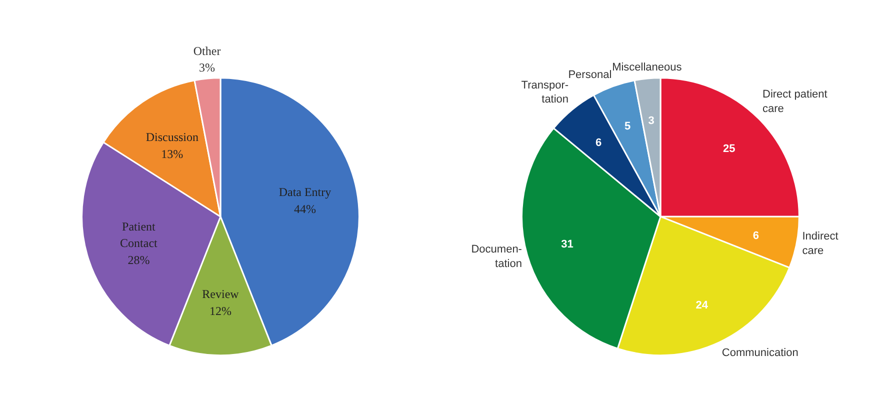 The height and width of the screenshot is (412, 893). I want to click on data-label: 13%, so click(172, 154).